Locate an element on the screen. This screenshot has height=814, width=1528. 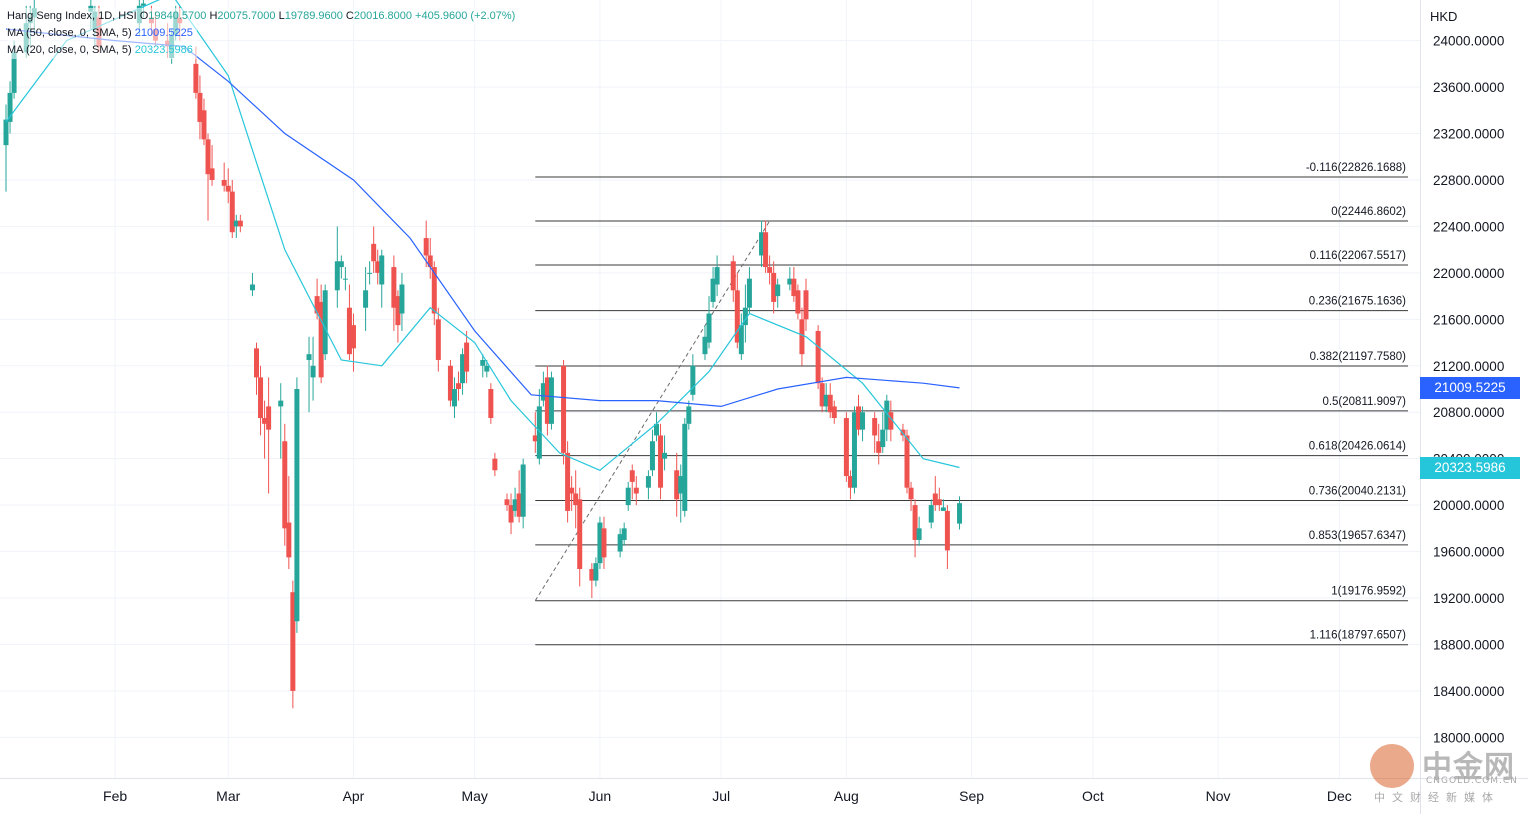
y-tick-label: 18800.0000 is located at coordinates (1468, 644).